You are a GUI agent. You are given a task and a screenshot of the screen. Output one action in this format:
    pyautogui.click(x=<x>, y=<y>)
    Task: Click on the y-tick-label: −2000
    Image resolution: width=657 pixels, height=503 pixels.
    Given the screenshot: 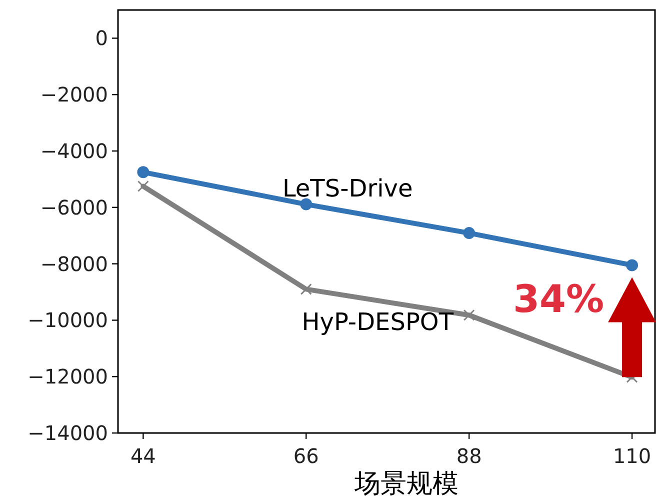 What is the action you would take?
    pyautogui.click(x=74, y=94)
    